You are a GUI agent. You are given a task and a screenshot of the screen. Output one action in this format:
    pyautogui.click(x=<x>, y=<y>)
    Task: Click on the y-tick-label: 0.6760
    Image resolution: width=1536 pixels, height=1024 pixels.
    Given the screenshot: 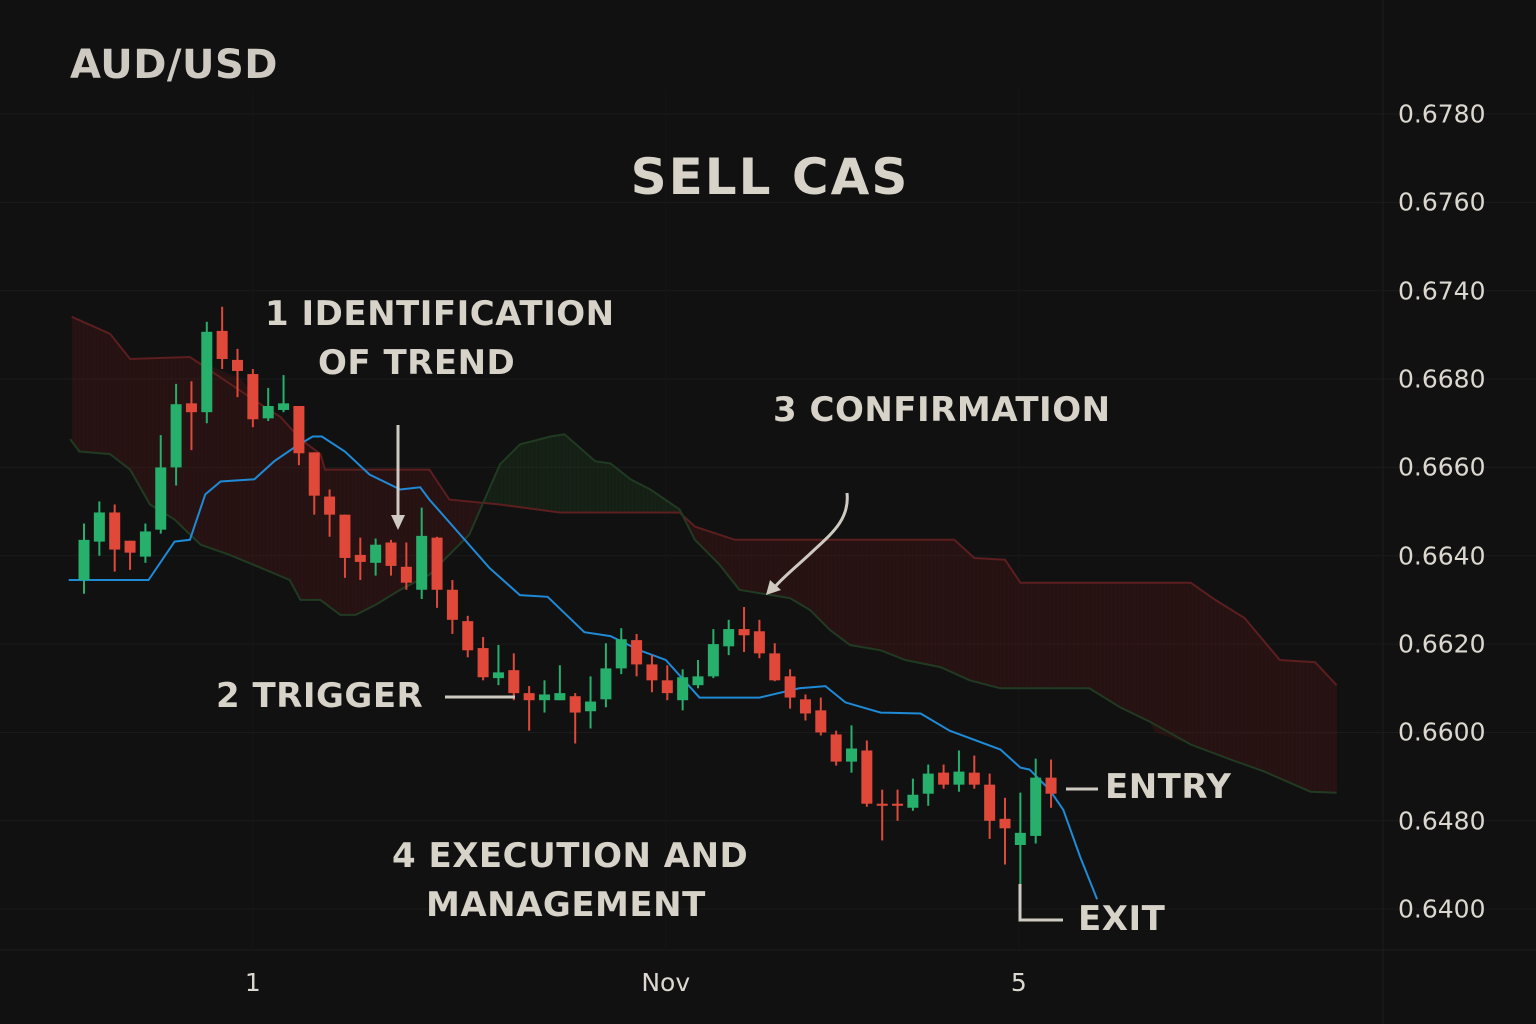 What is the action you would take?
    pyautogui.click(x=1442, y=202)
    